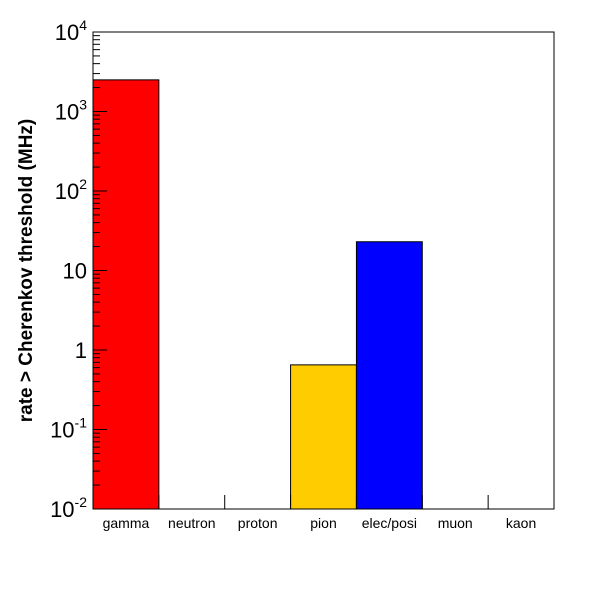 The height and width of the screenshot is (600, 616). I want to click on category-label: gamma, so click(126, 523).